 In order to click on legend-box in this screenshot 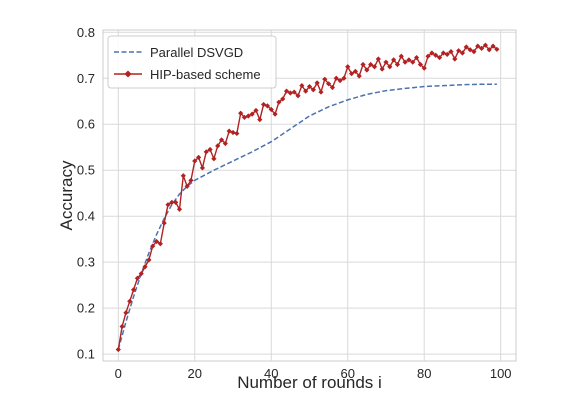, I will do `click(192, 62)`.